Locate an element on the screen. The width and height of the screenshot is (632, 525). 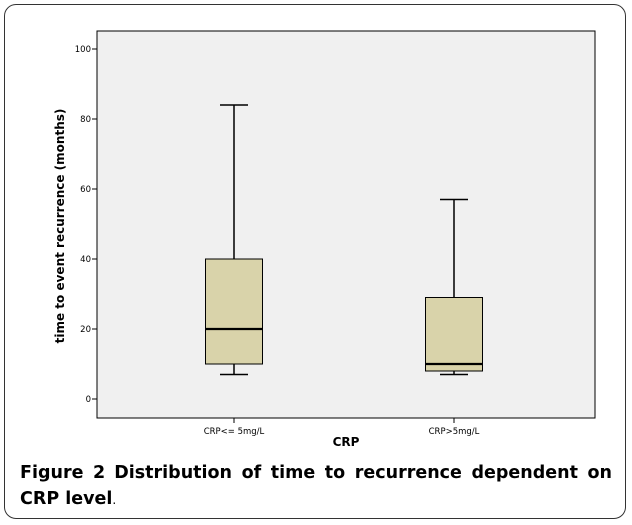
x-axis-title: CRP is located at coordinates (346, 442).